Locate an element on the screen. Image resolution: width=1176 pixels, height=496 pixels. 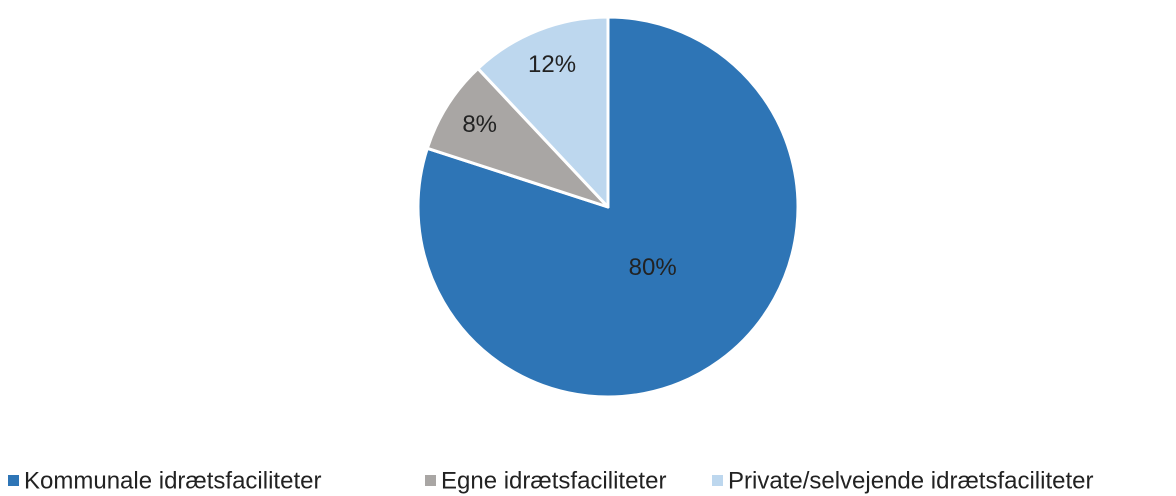
legend-label: Egne idrætsfaciliteter is located at coordinates (553, 480).